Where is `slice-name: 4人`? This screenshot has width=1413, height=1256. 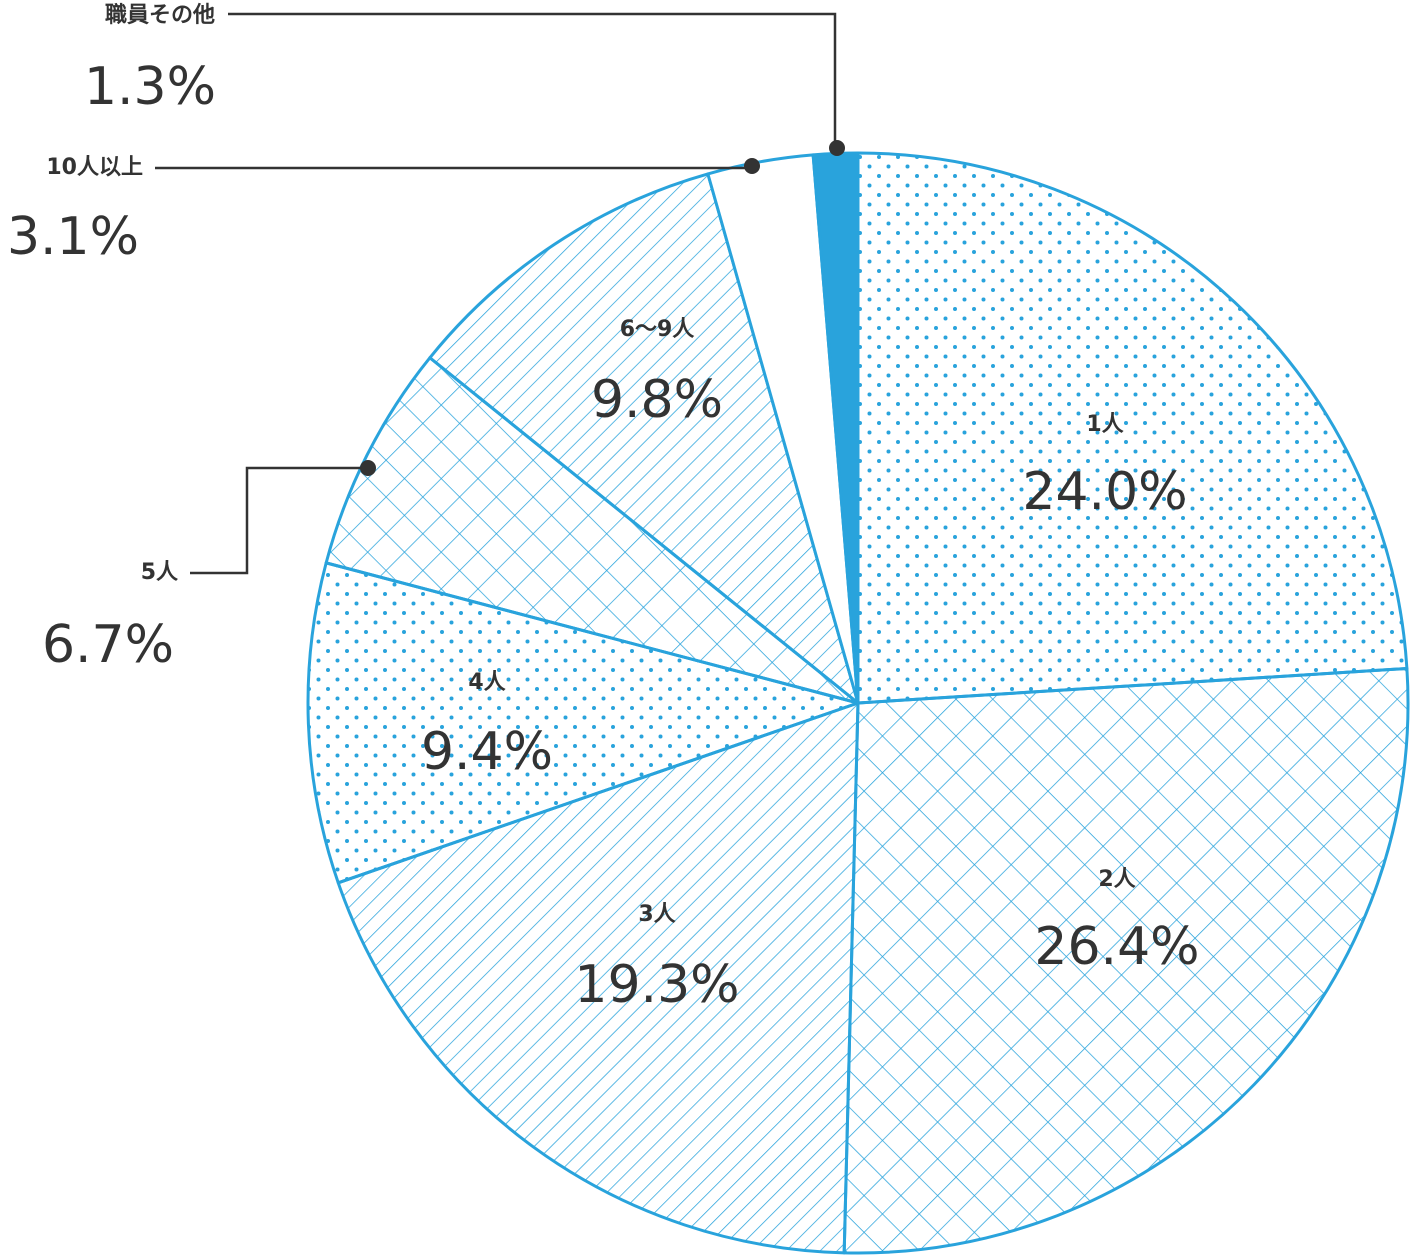
slice-name: 4人 is located at coordinates (486, 682).